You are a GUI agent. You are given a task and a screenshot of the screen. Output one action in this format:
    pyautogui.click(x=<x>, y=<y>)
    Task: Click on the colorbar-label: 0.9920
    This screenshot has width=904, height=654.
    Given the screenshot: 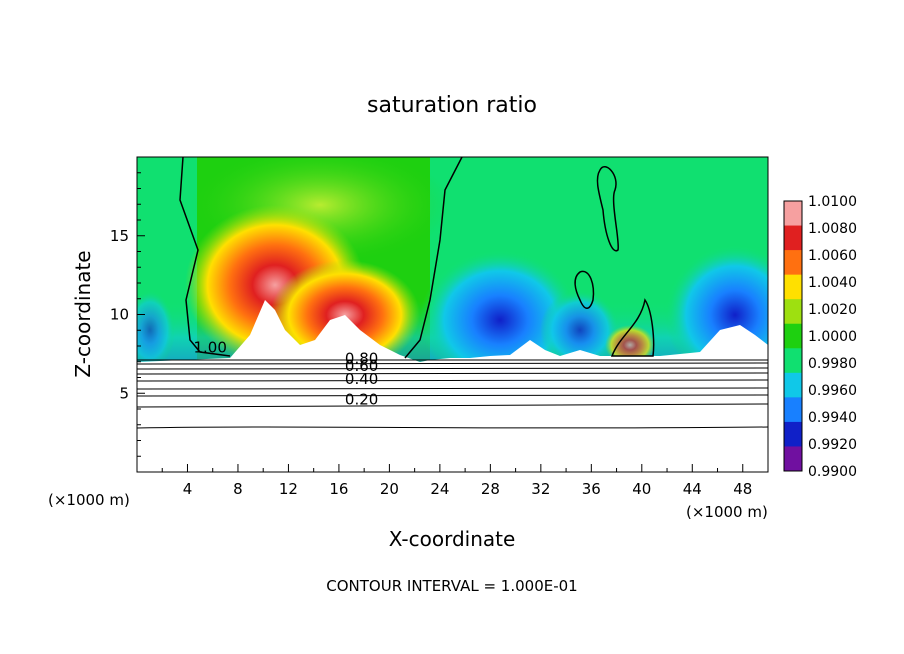 What is the action you would take?
    pyautogui.click(x=832, y=445)
    